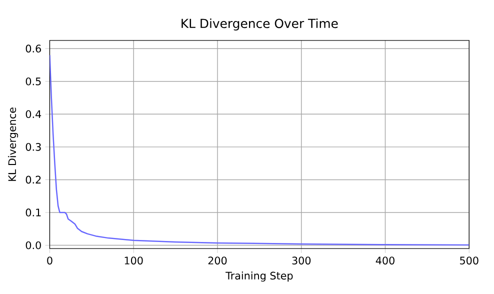  I want to click on y-axis-title: KL Divergence, so click(13, 144).